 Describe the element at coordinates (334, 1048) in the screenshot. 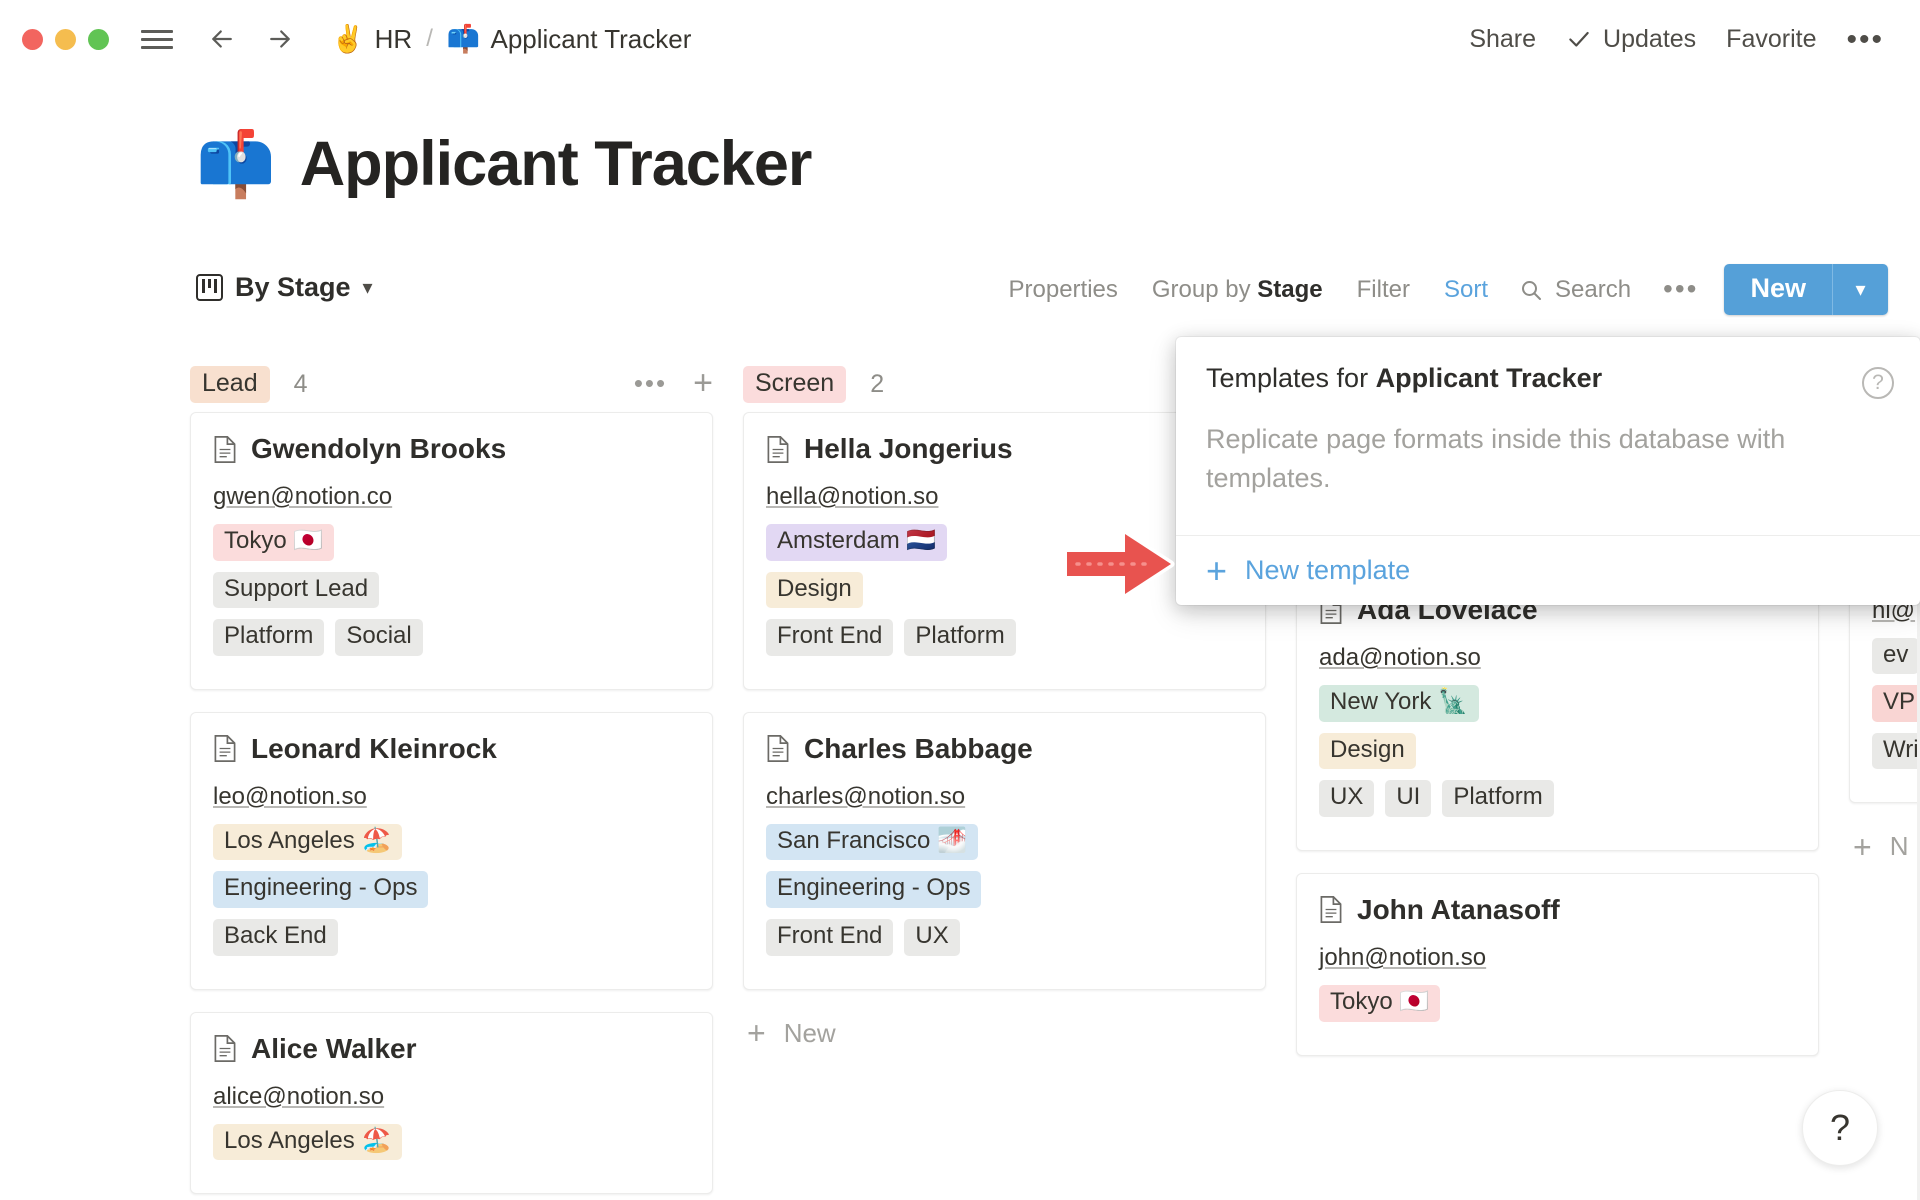

I see `card-name: Alice Walker` at that location.